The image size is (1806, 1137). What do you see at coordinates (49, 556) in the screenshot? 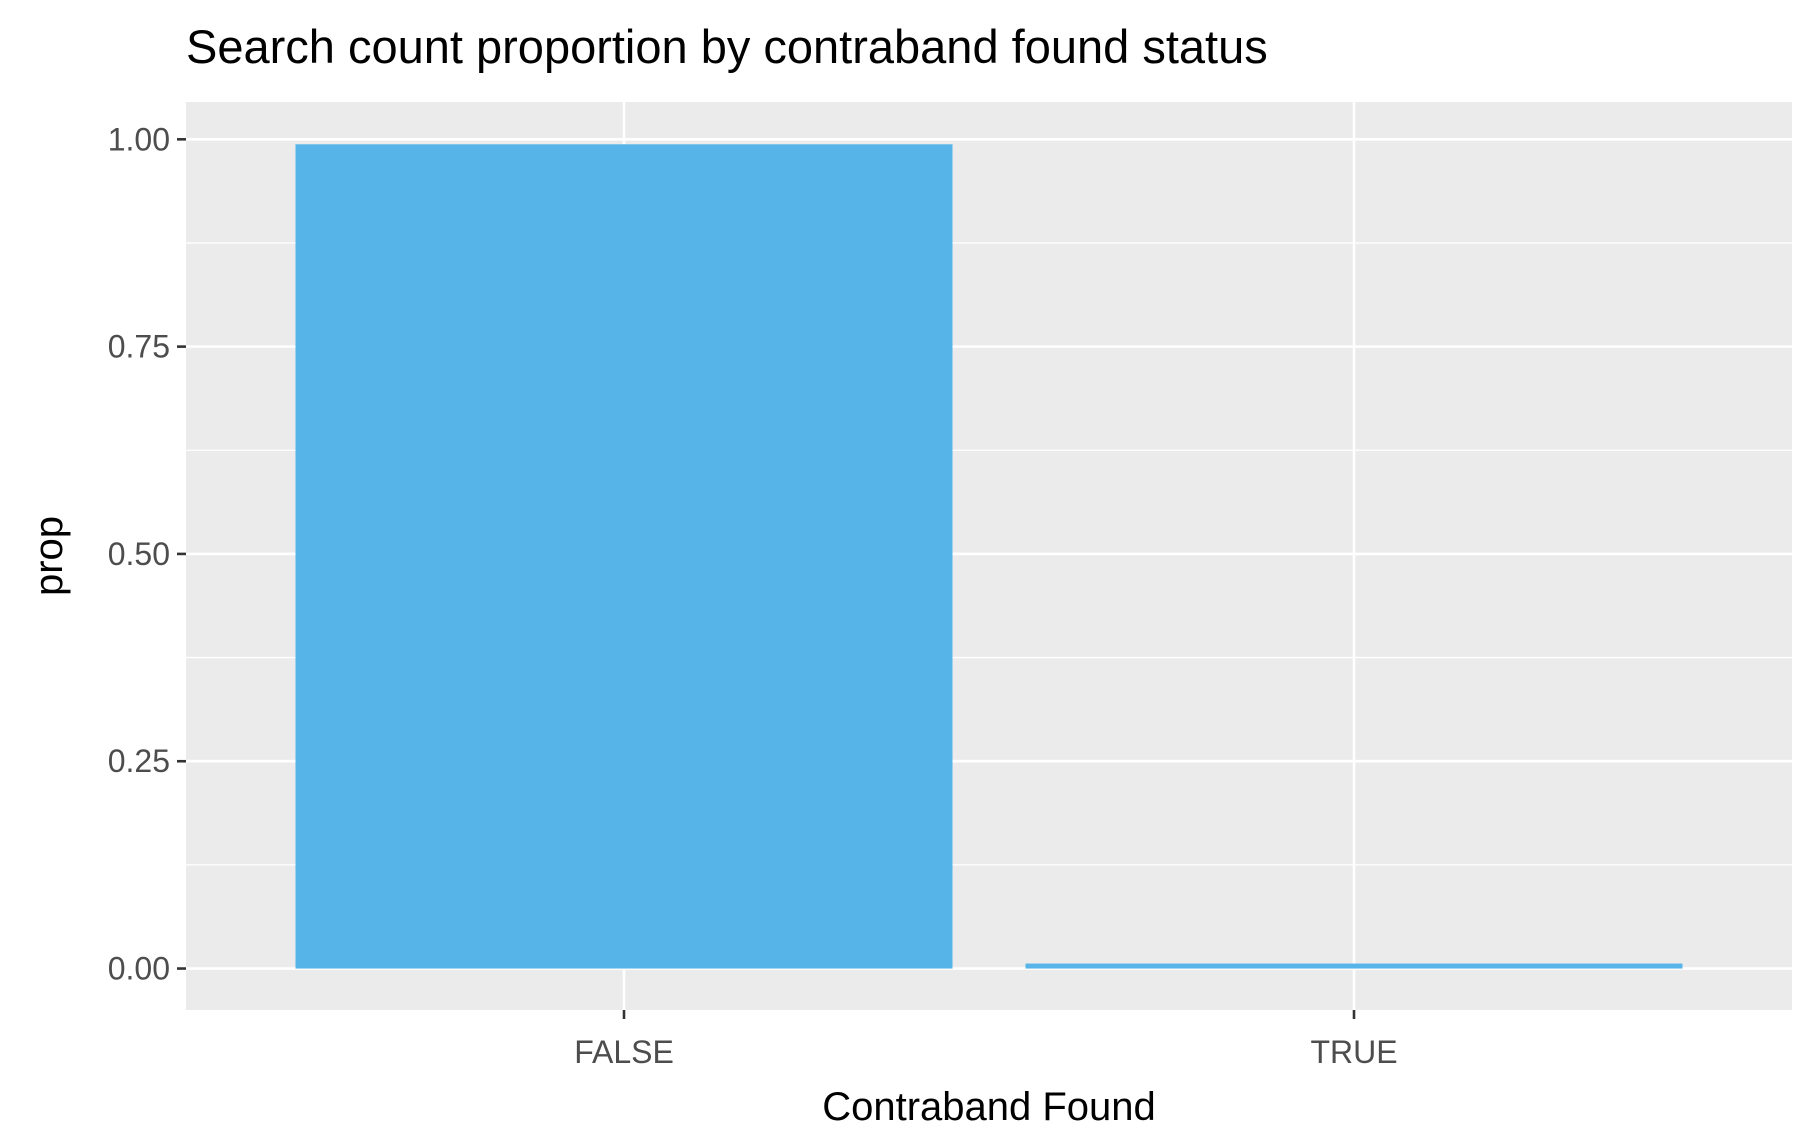
I see `y-axis-title: prop` at bounding box center [49, 556].